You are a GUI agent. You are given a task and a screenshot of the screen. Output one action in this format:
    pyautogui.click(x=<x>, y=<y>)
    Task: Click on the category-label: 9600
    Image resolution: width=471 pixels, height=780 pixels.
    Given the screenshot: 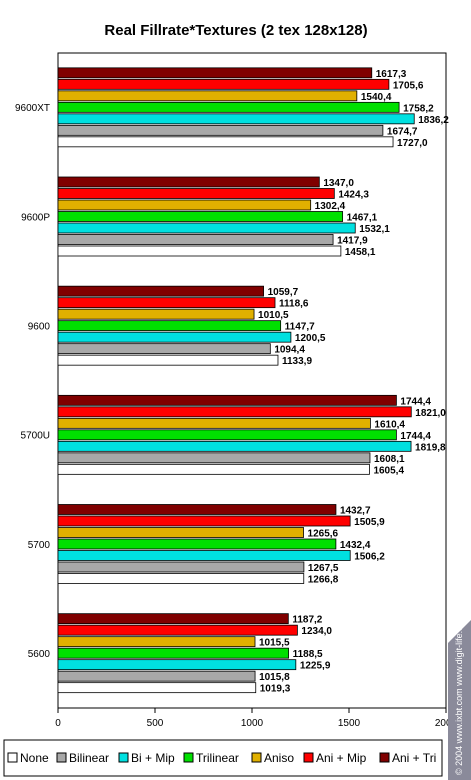 What is the action you would take?
    pyautogui.click(x=39, y=326)
    